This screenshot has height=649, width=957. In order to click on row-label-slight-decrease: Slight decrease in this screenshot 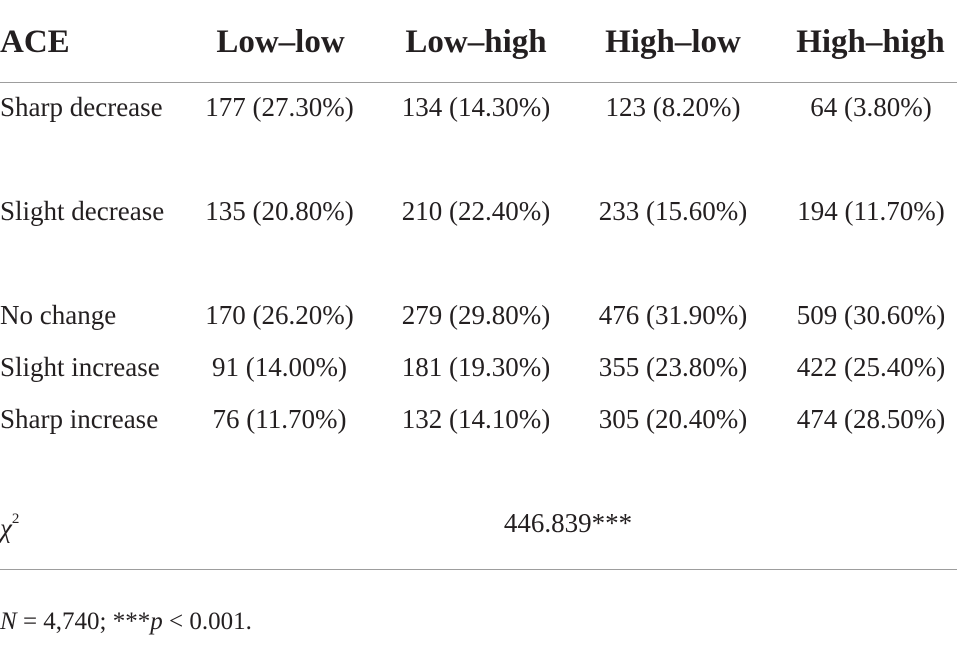, I will do `click(82, 211)`.